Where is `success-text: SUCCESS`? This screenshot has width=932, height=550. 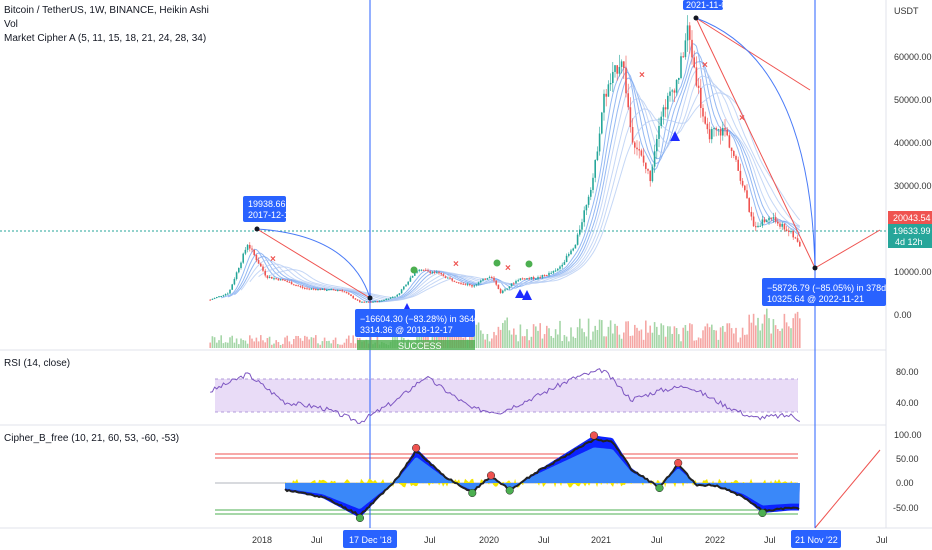
success-text: SUCCESS is located at coordinates (420, 346).